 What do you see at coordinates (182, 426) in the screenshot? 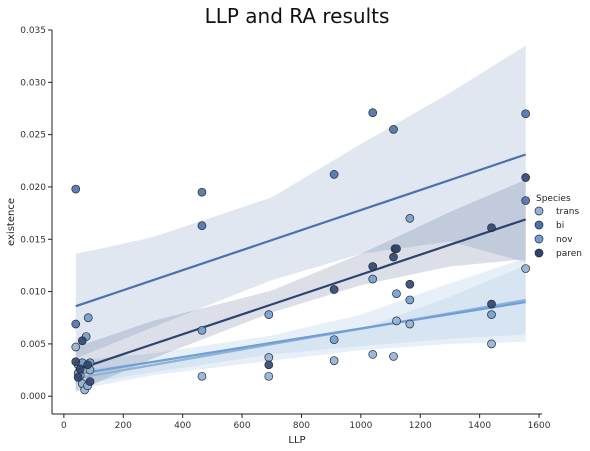
I see `x-tick-label: 400` at bounding box center [182, 426].